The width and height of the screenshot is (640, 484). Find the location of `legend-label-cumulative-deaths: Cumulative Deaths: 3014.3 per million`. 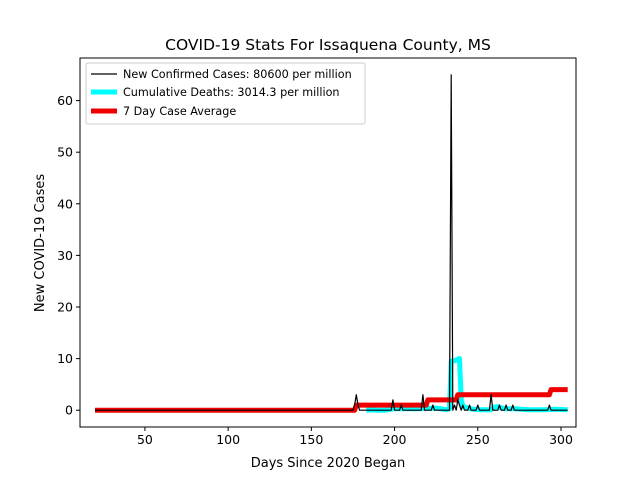

legend-label-cumulative-deaths: Cumulative Deaths: 3014.3 per million is located at coordinates (231, 92).